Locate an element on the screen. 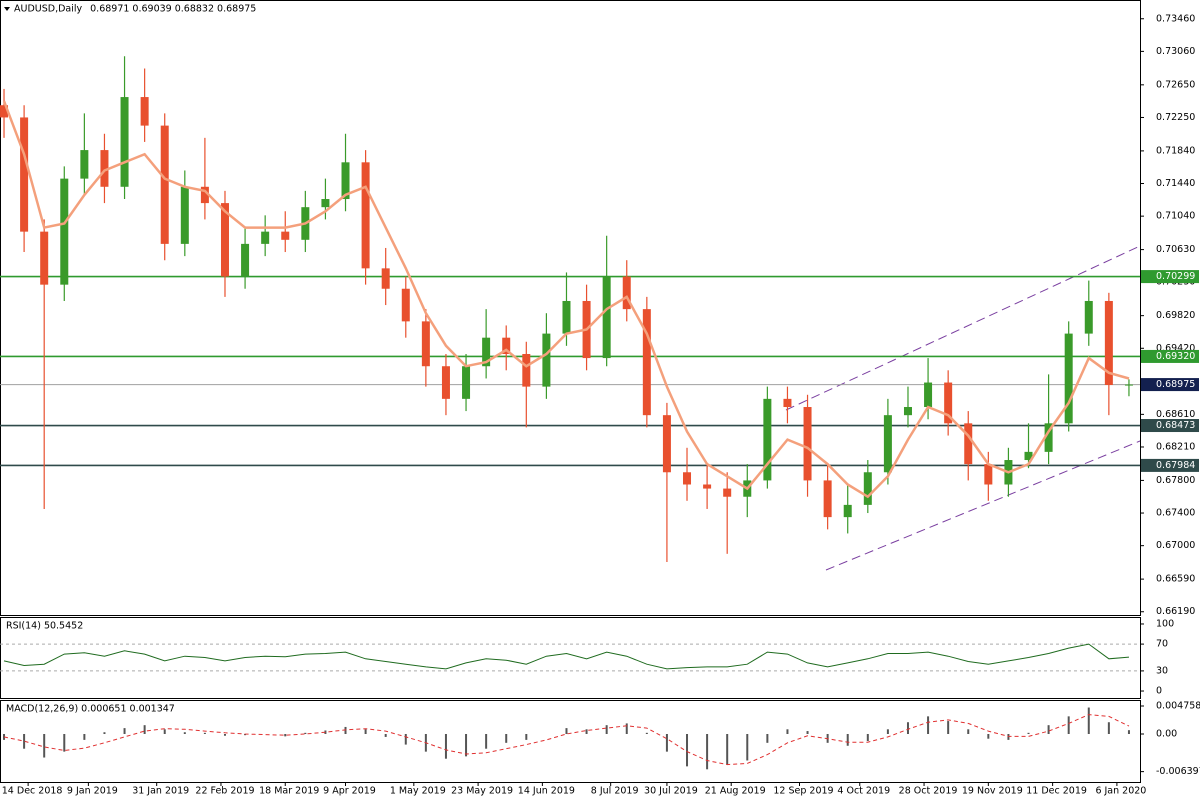  x-tick-label: 4 Oct 2019 is located at coordinates (863, 791).